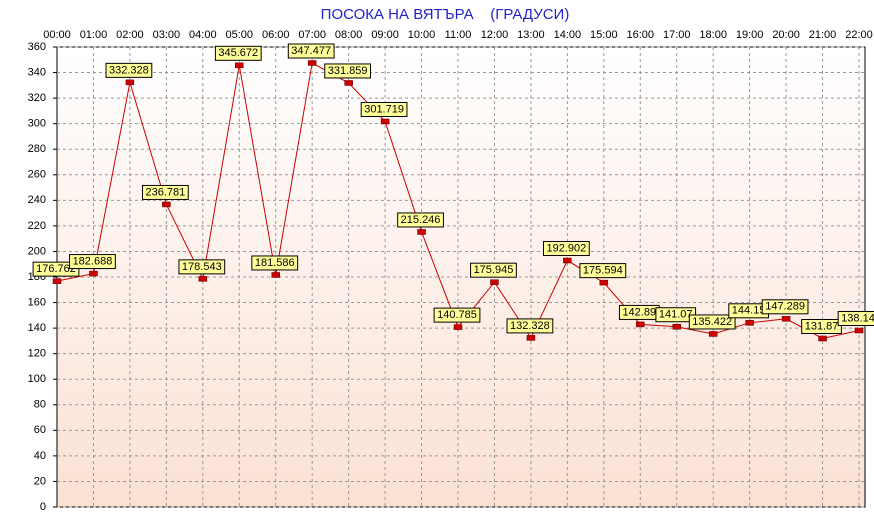 The width and height of the screenshot is (874, 529). I want to click on y-tick-label: 40, so click(40, 456).